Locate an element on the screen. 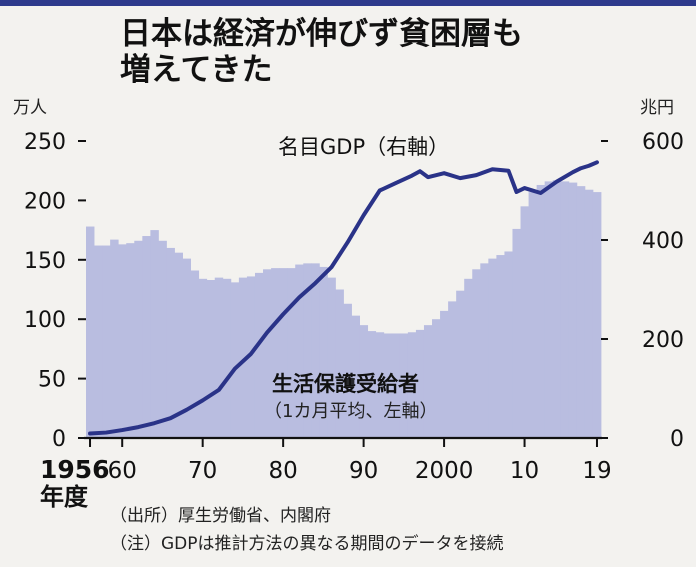 Image resolution: width=696 pixels, height=567 pixels. right-tick-label: 400 is located at coordinates (663, 241).